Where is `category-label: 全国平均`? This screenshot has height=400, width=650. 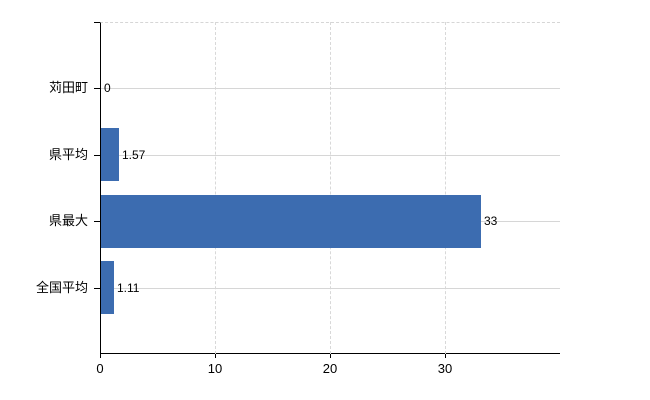 category-label: 全国平均 is located at coordinates (61, 287).